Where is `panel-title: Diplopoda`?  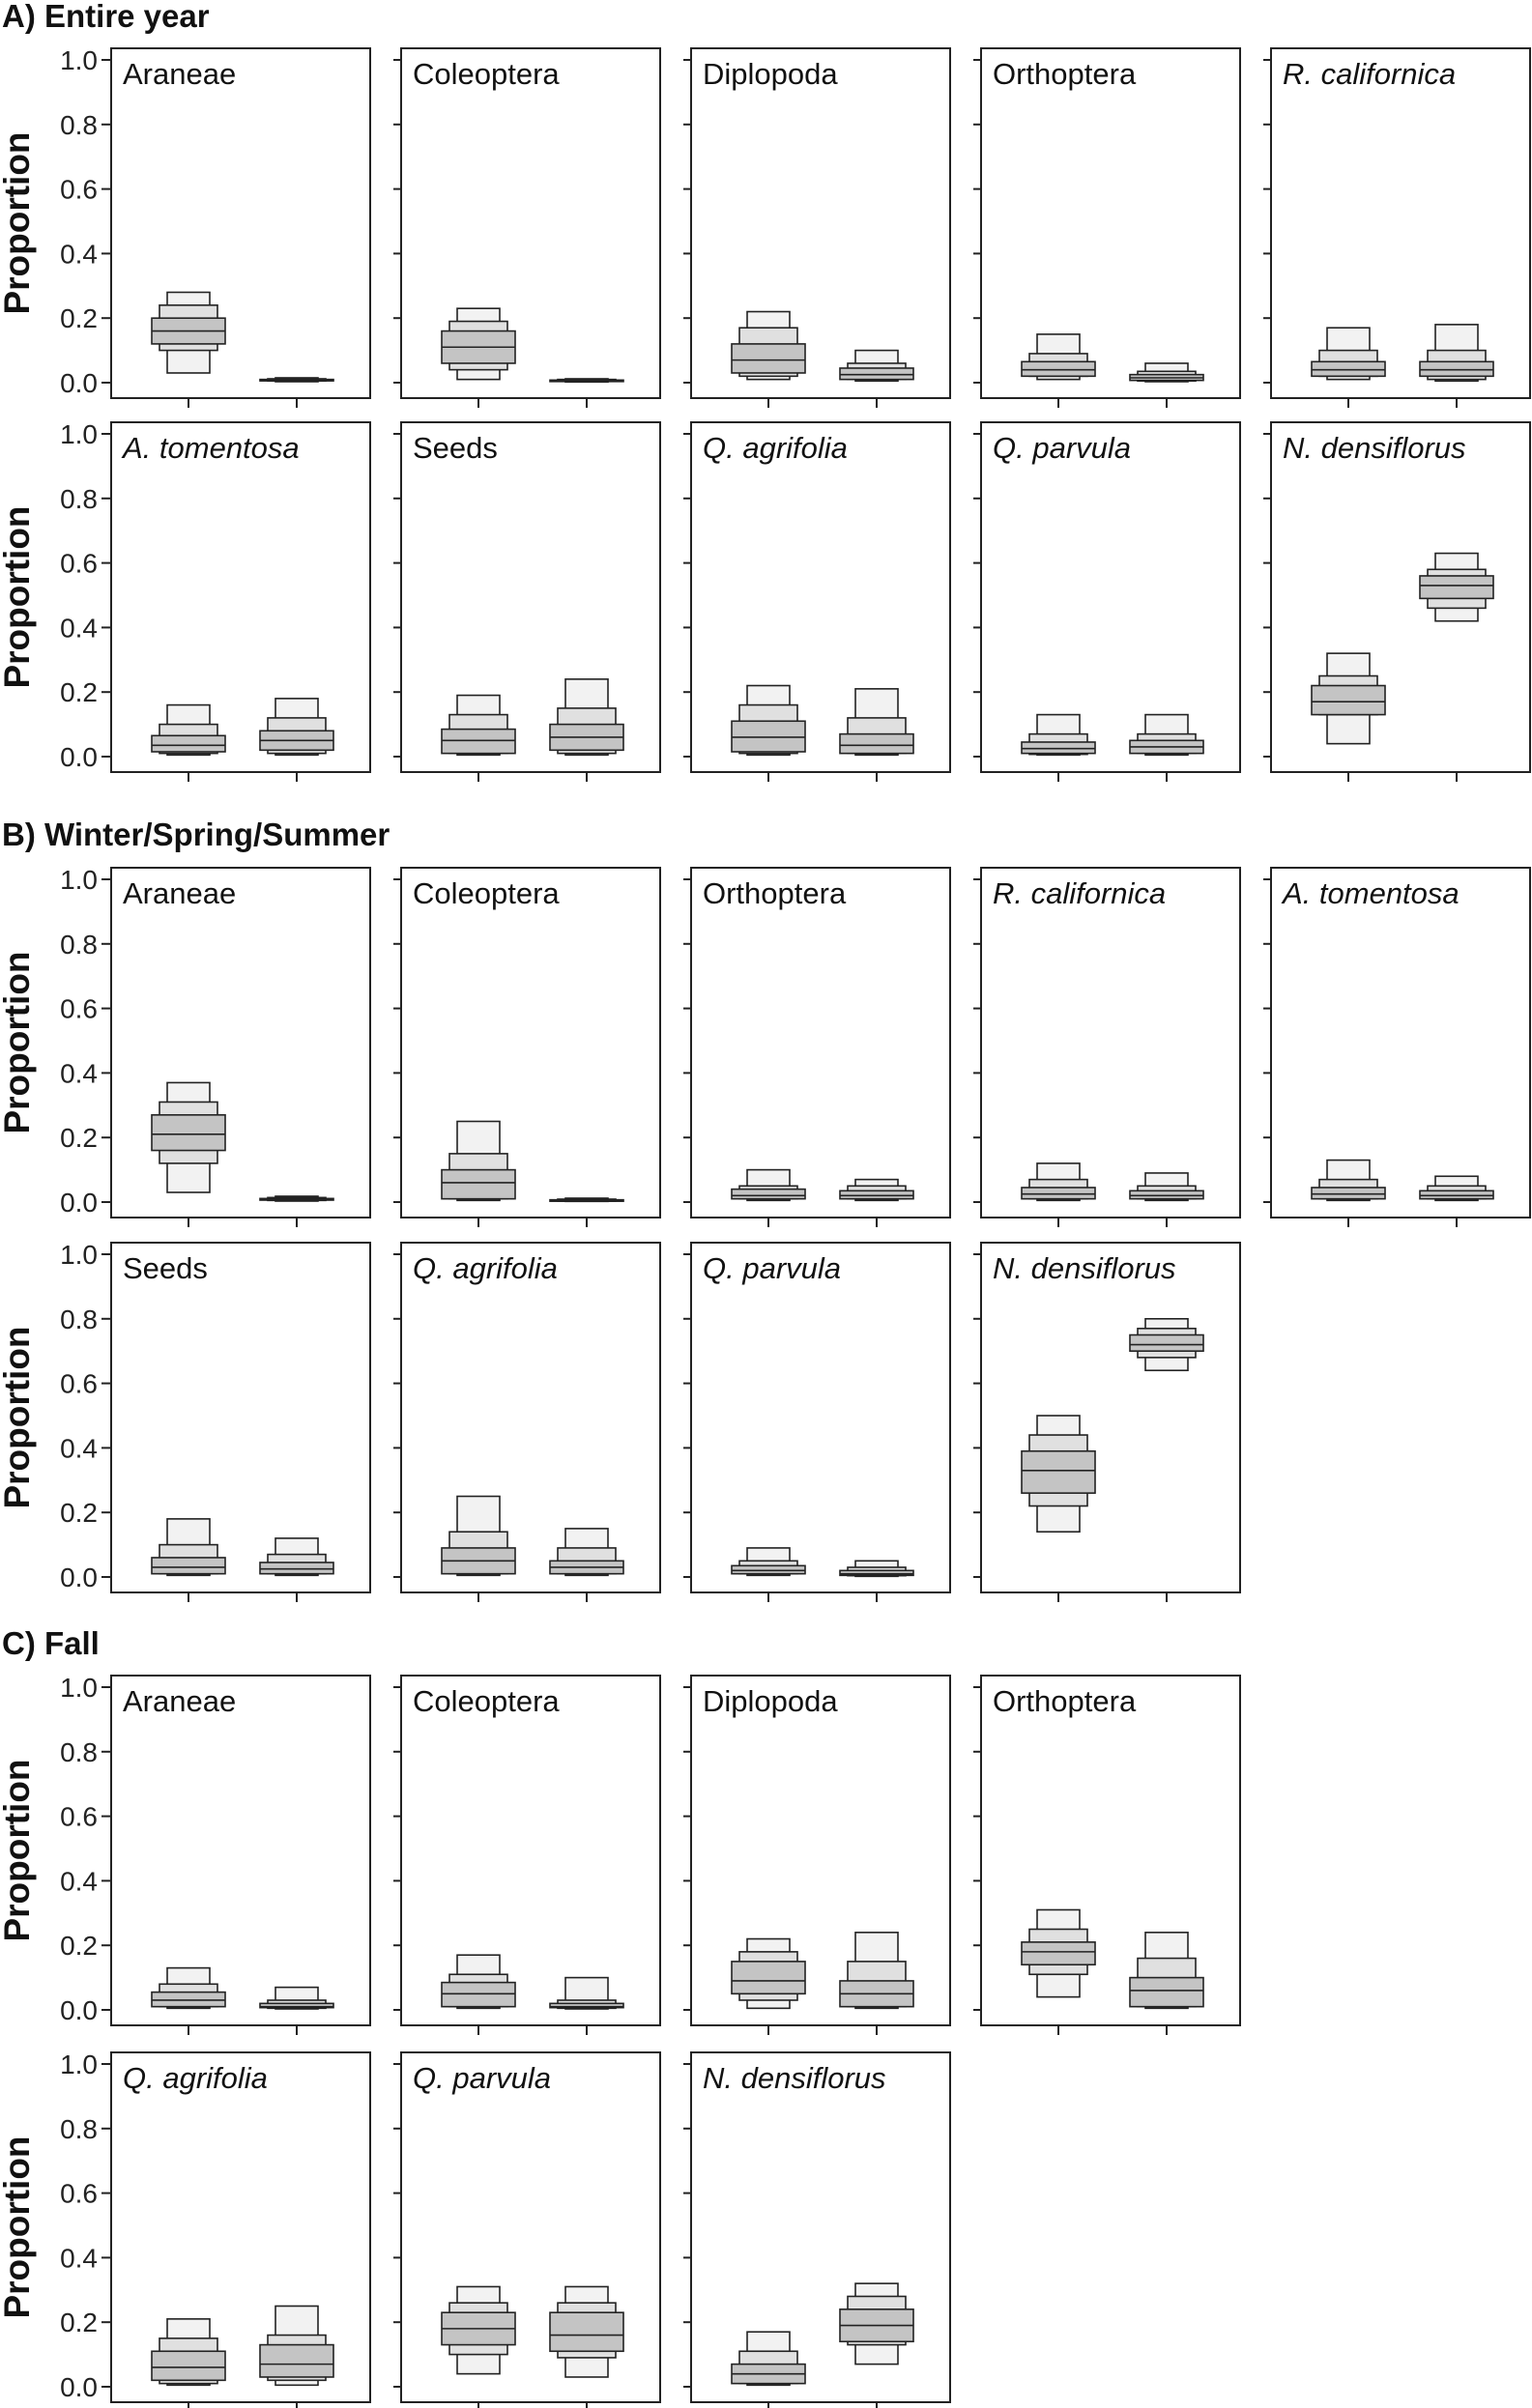 panel-title: Diplopoda is located at coordinates (770, 74).